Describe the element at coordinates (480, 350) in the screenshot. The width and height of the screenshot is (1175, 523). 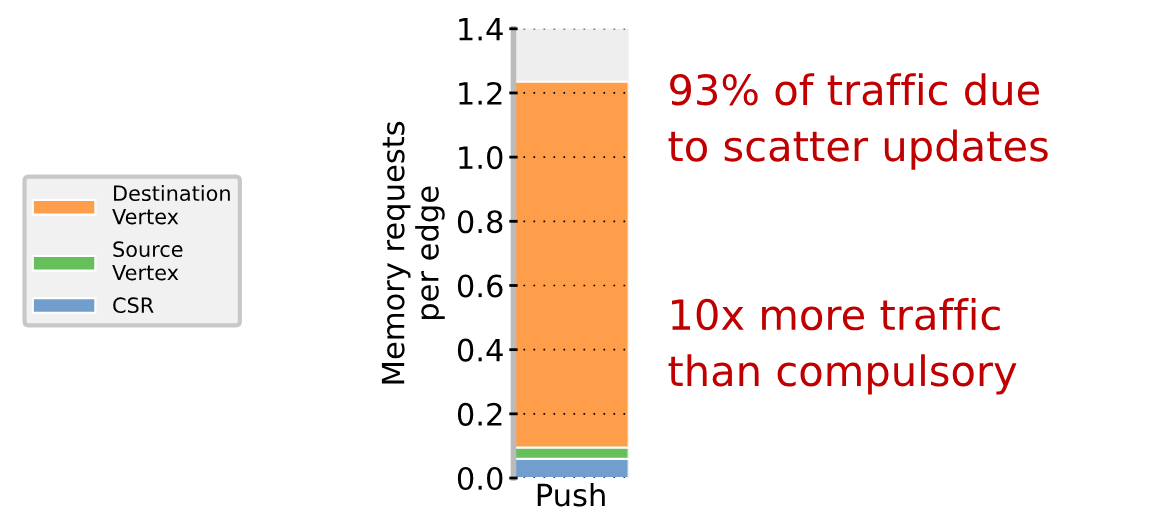
I see `y-tick-label: 0.4` at that location.